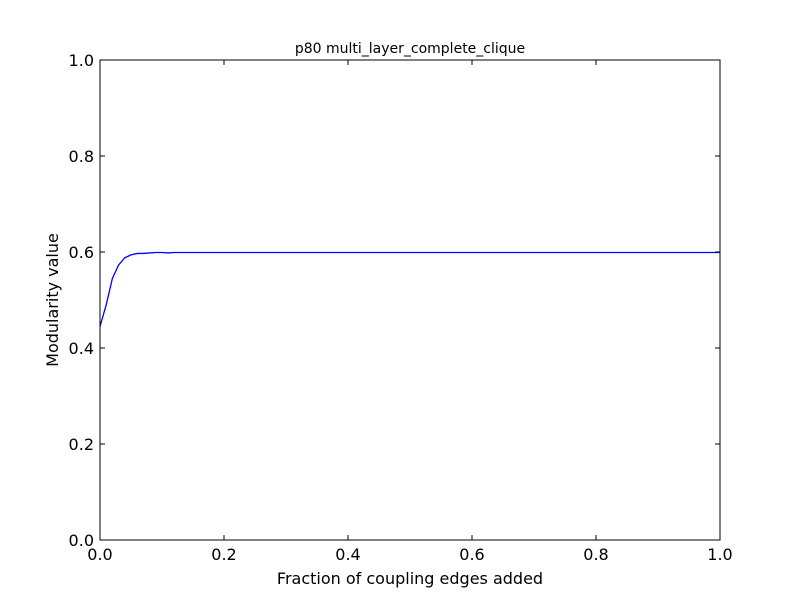 The height and width of the screenshot is (600, 800). Describe the element at coordinates (99, 554) in the screenshot. I see `x-tick-label: 0.0` at that location.